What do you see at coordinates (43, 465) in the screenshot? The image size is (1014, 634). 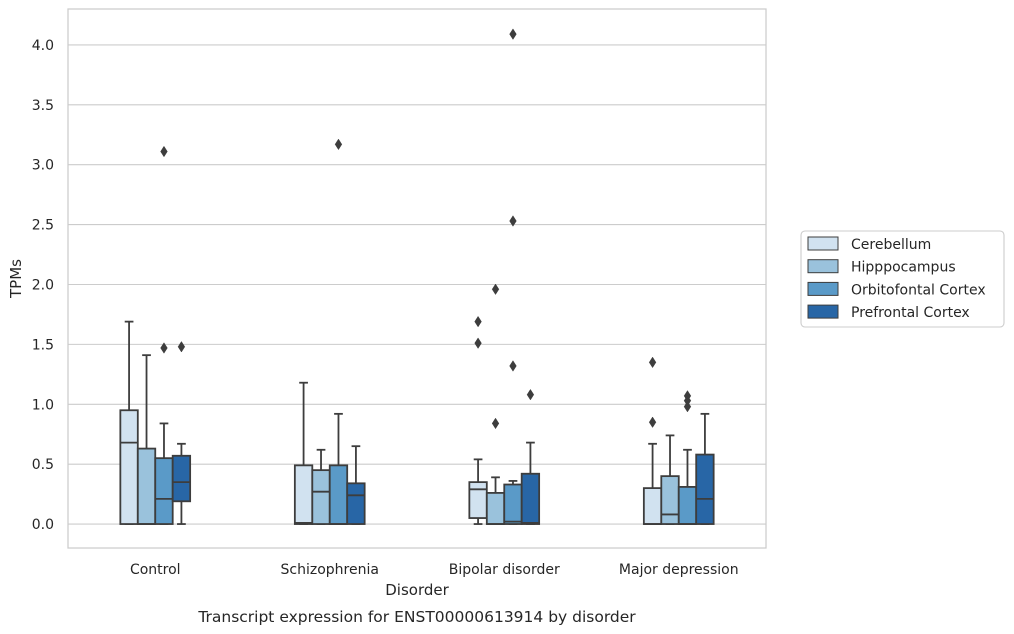 I see `y-tick-label: 0.5` at bounding box center [43, 465].